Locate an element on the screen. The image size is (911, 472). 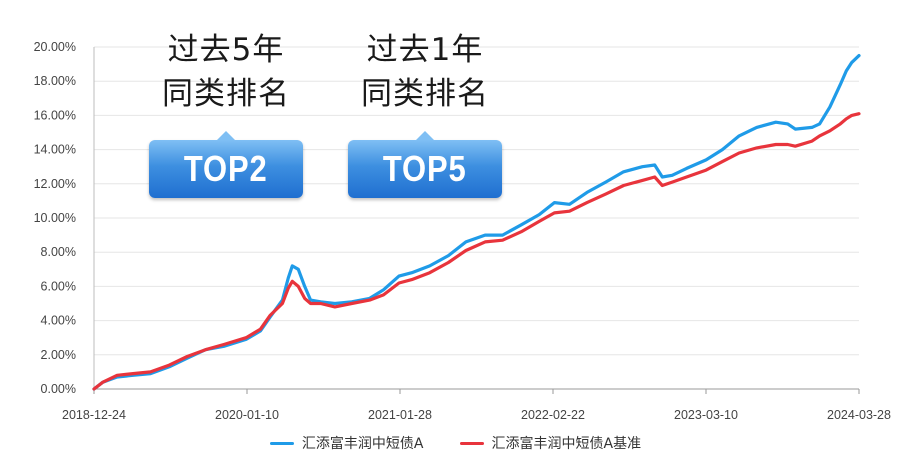
chart-legend: 汇添富丰润中短债A 汇添富丰润中短债A基准 is located at coordinates (455, 443).